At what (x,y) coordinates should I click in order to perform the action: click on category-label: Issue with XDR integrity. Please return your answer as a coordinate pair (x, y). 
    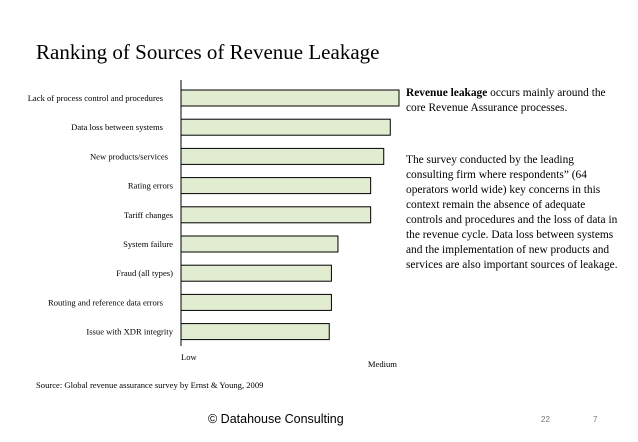
    Looking at the image, I should click on (129, 332).